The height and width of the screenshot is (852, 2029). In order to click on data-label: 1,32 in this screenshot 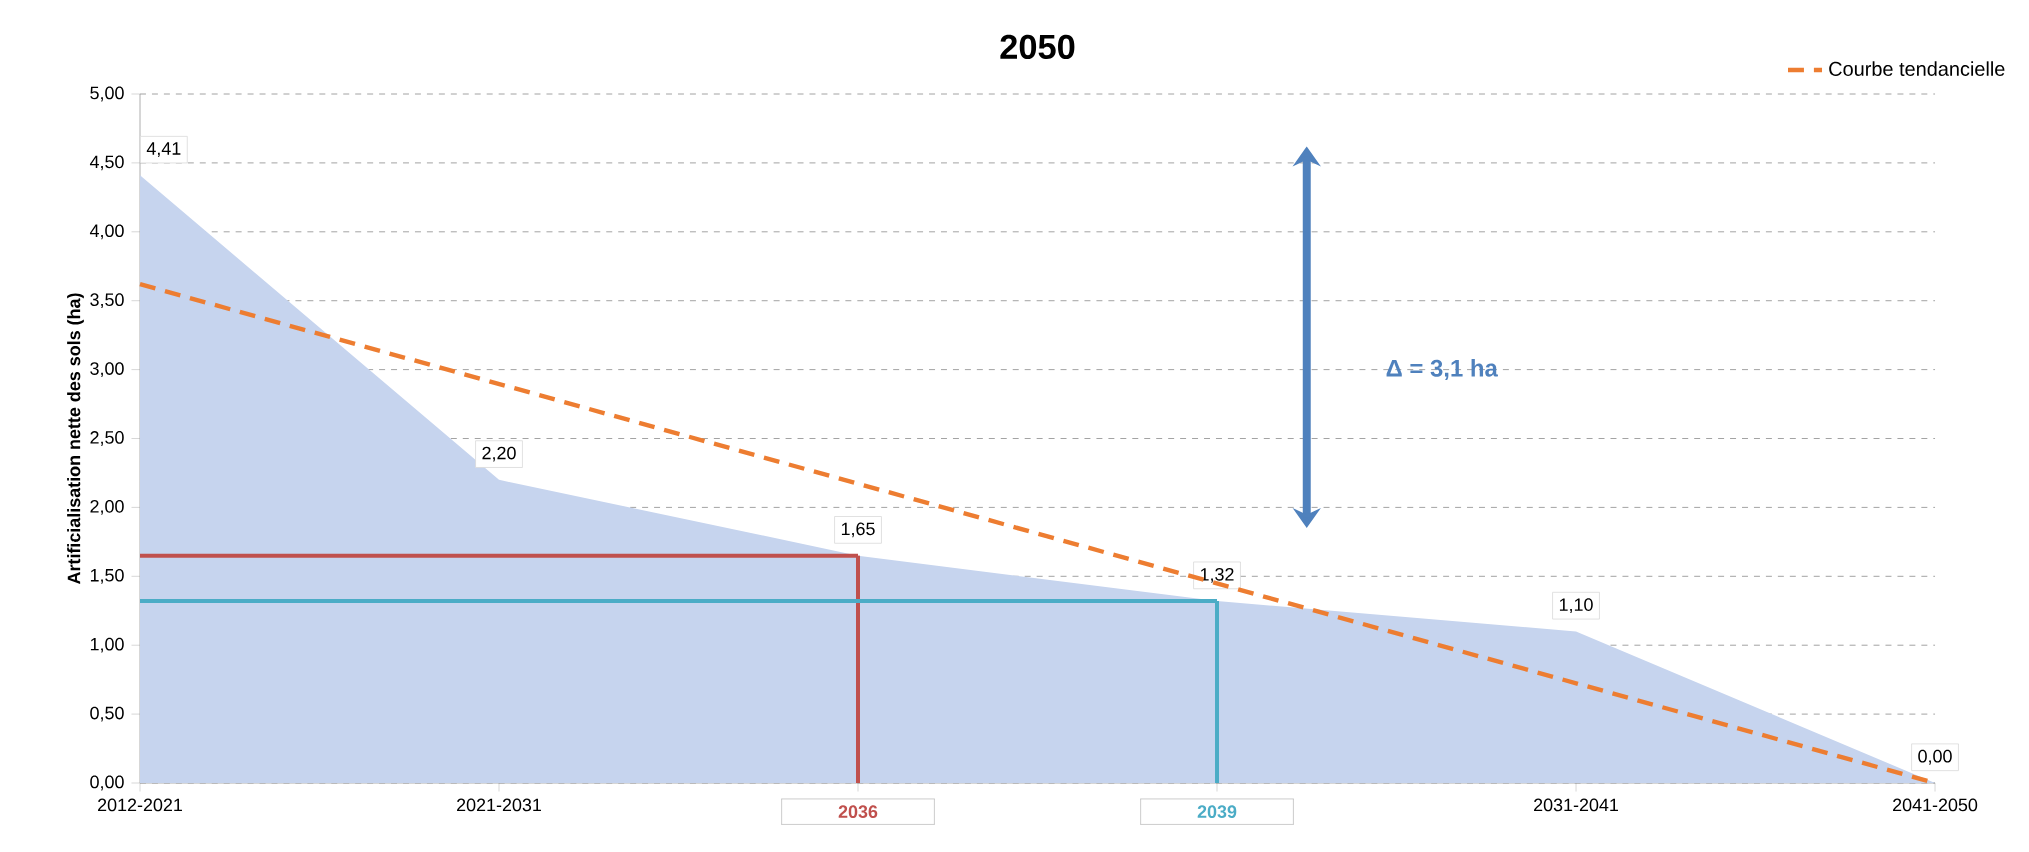, I will do `click(1217, 575)`.